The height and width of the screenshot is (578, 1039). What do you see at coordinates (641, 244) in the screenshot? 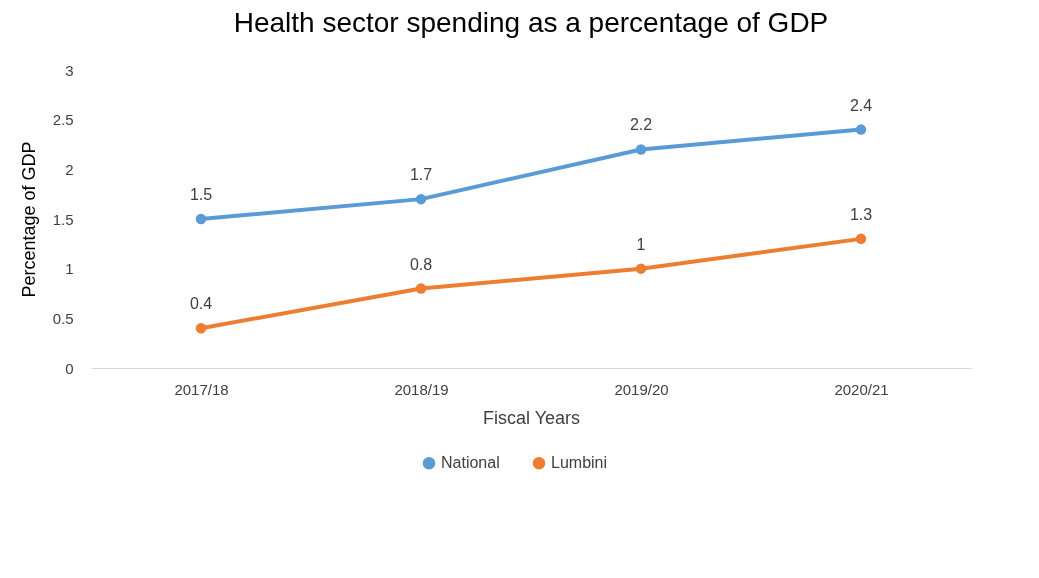
I see `data-label: 1` at bounding box center [641, 244].